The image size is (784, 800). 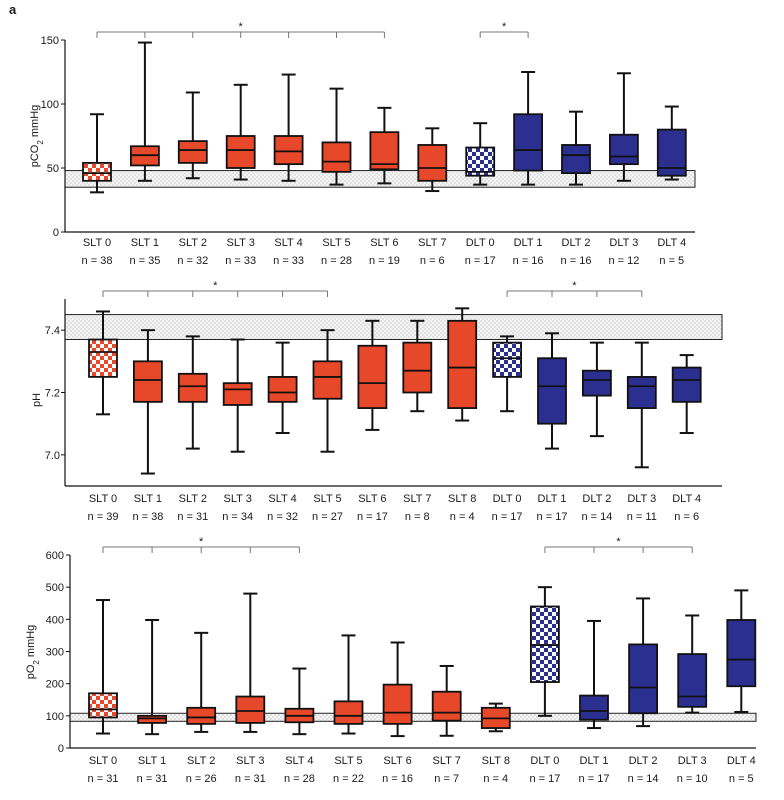 What do you see at coordinates (288, 243) in the screenshot?
I see `x-tick-label: SLT 4` at bounding box center [288, 243].